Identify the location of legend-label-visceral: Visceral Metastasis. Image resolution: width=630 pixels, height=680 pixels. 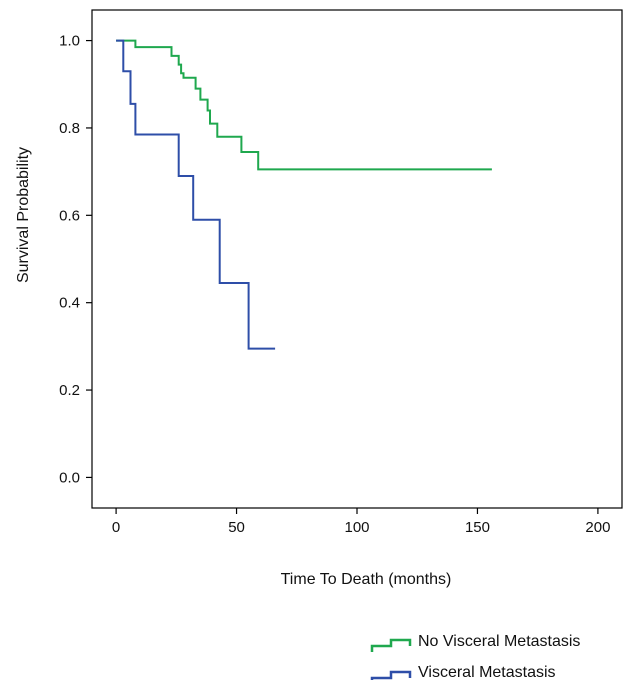
(487, 672).